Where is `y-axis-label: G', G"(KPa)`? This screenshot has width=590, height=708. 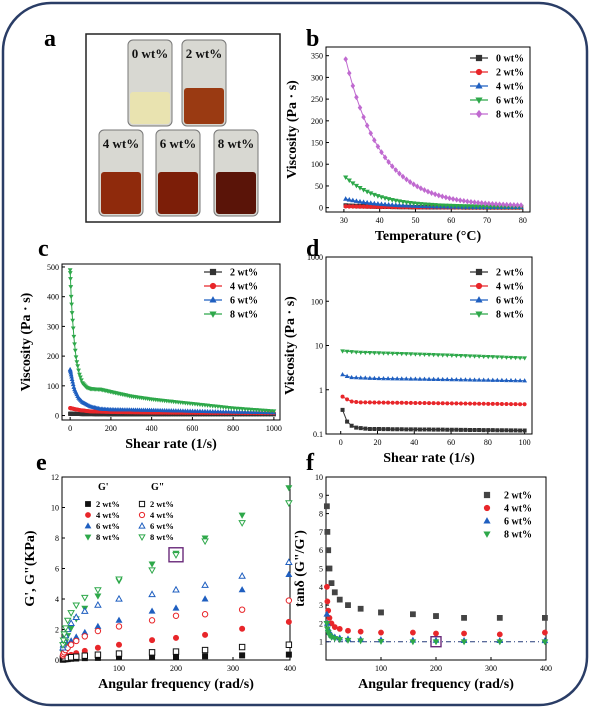
y-axis-label: G', G"(KPa) is located at coordinates (30, 568).